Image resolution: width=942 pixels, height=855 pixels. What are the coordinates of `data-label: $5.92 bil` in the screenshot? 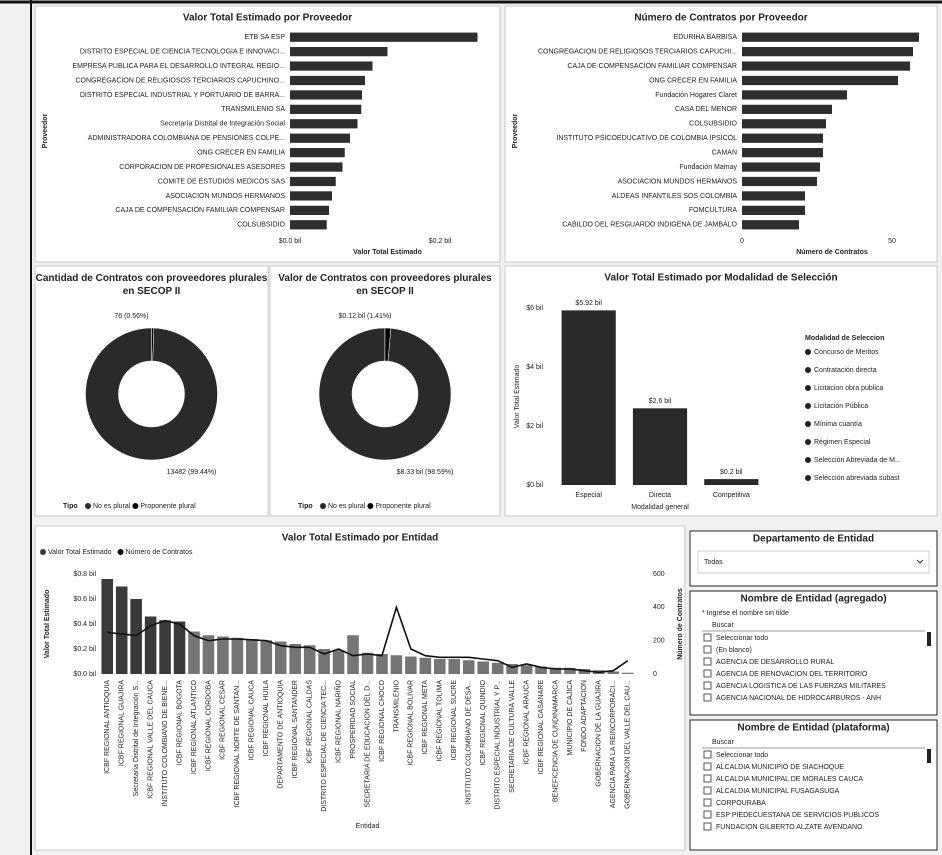 It's located at (588, 303).